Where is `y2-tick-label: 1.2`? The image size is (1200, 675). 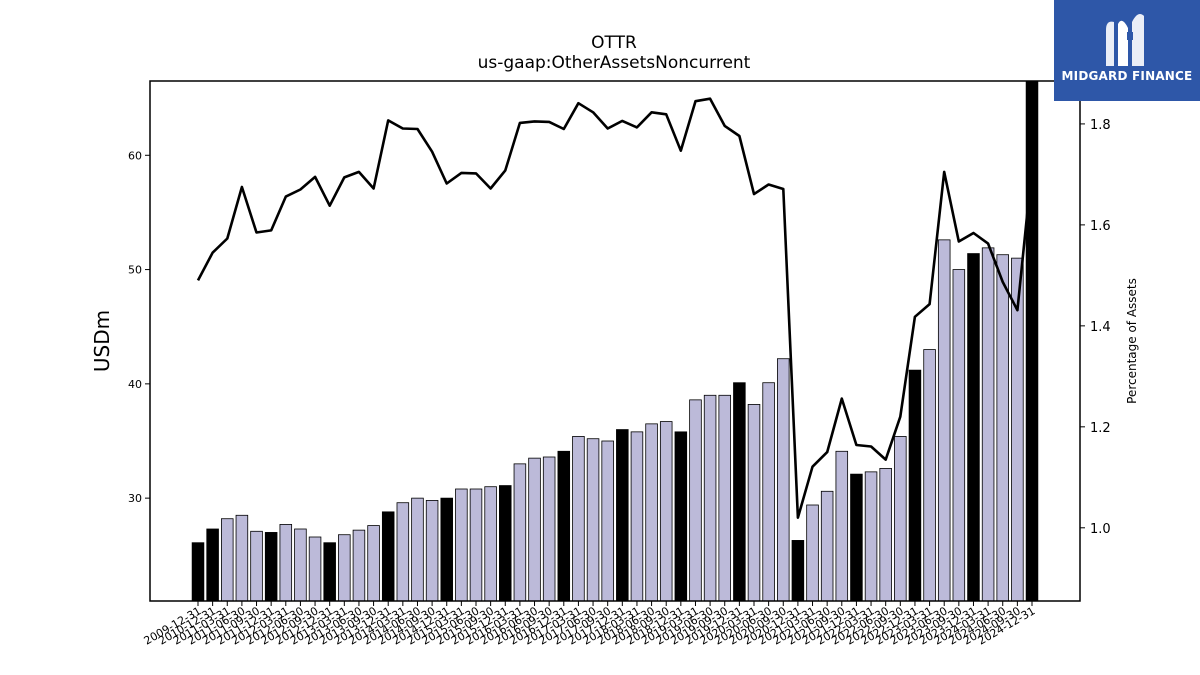 y2-tick-label: 1.2 is located at coordinates (1100, 428).